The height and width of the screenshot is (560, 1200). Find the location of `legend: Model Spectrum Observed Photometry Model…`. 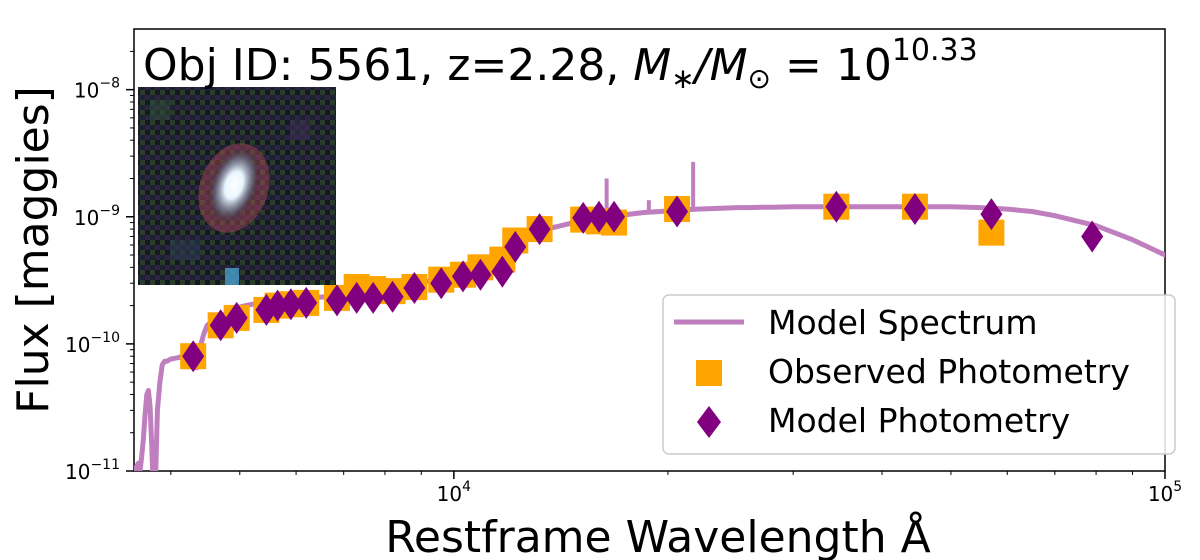

legend: Model Spectrum Observed Photometry Model… is located at coordinates (919, 374).